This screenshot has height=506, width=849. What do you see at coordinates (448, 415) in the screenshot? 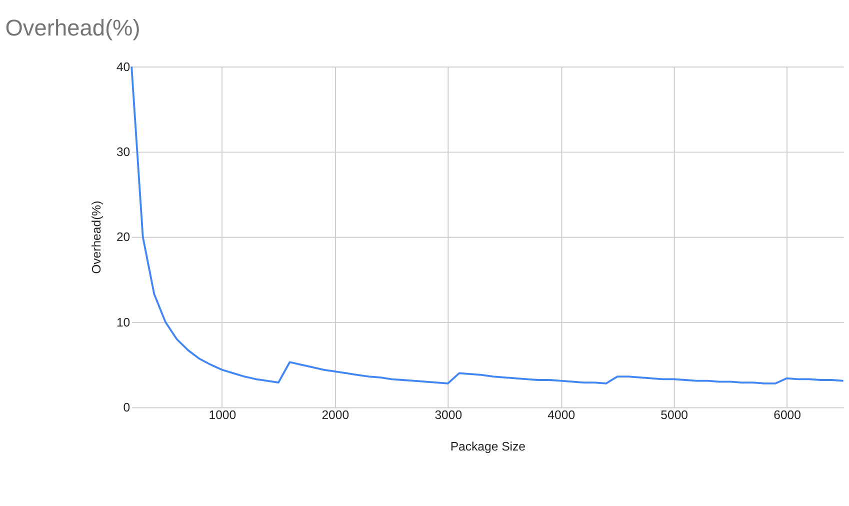
I see `x-tick-label: 3000` at bounding box center [448, 415].